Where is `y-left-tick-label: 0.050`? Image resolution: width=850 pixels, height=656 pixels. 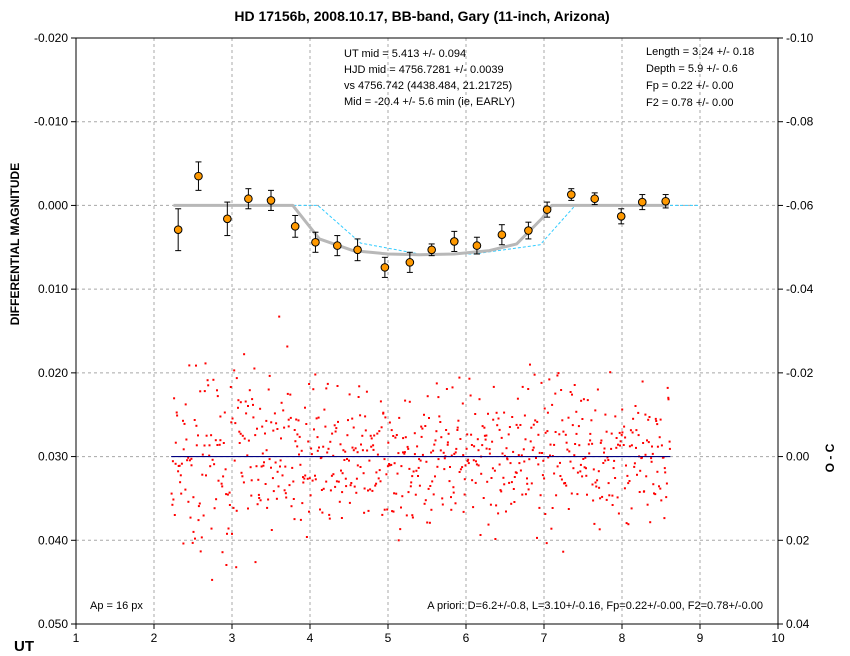 y-left-tick-label: 0.050 is located at coordinates (53, 624).